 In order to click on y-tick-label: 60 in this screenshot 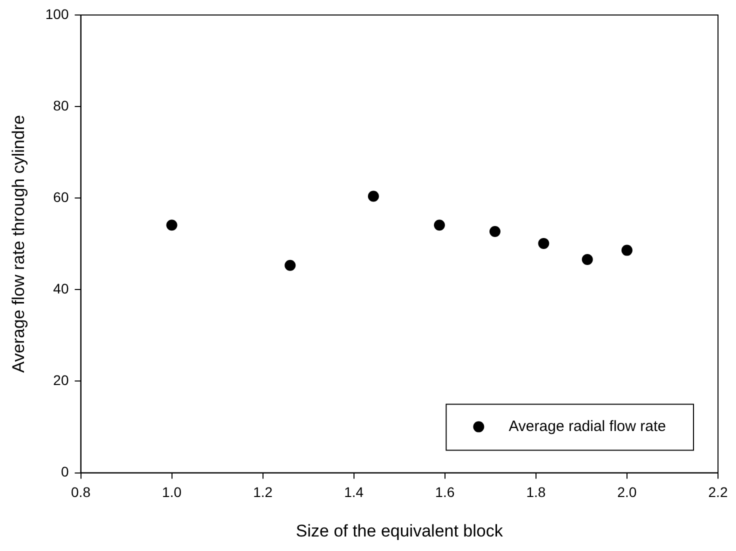, I will do `click(61, 196)`.